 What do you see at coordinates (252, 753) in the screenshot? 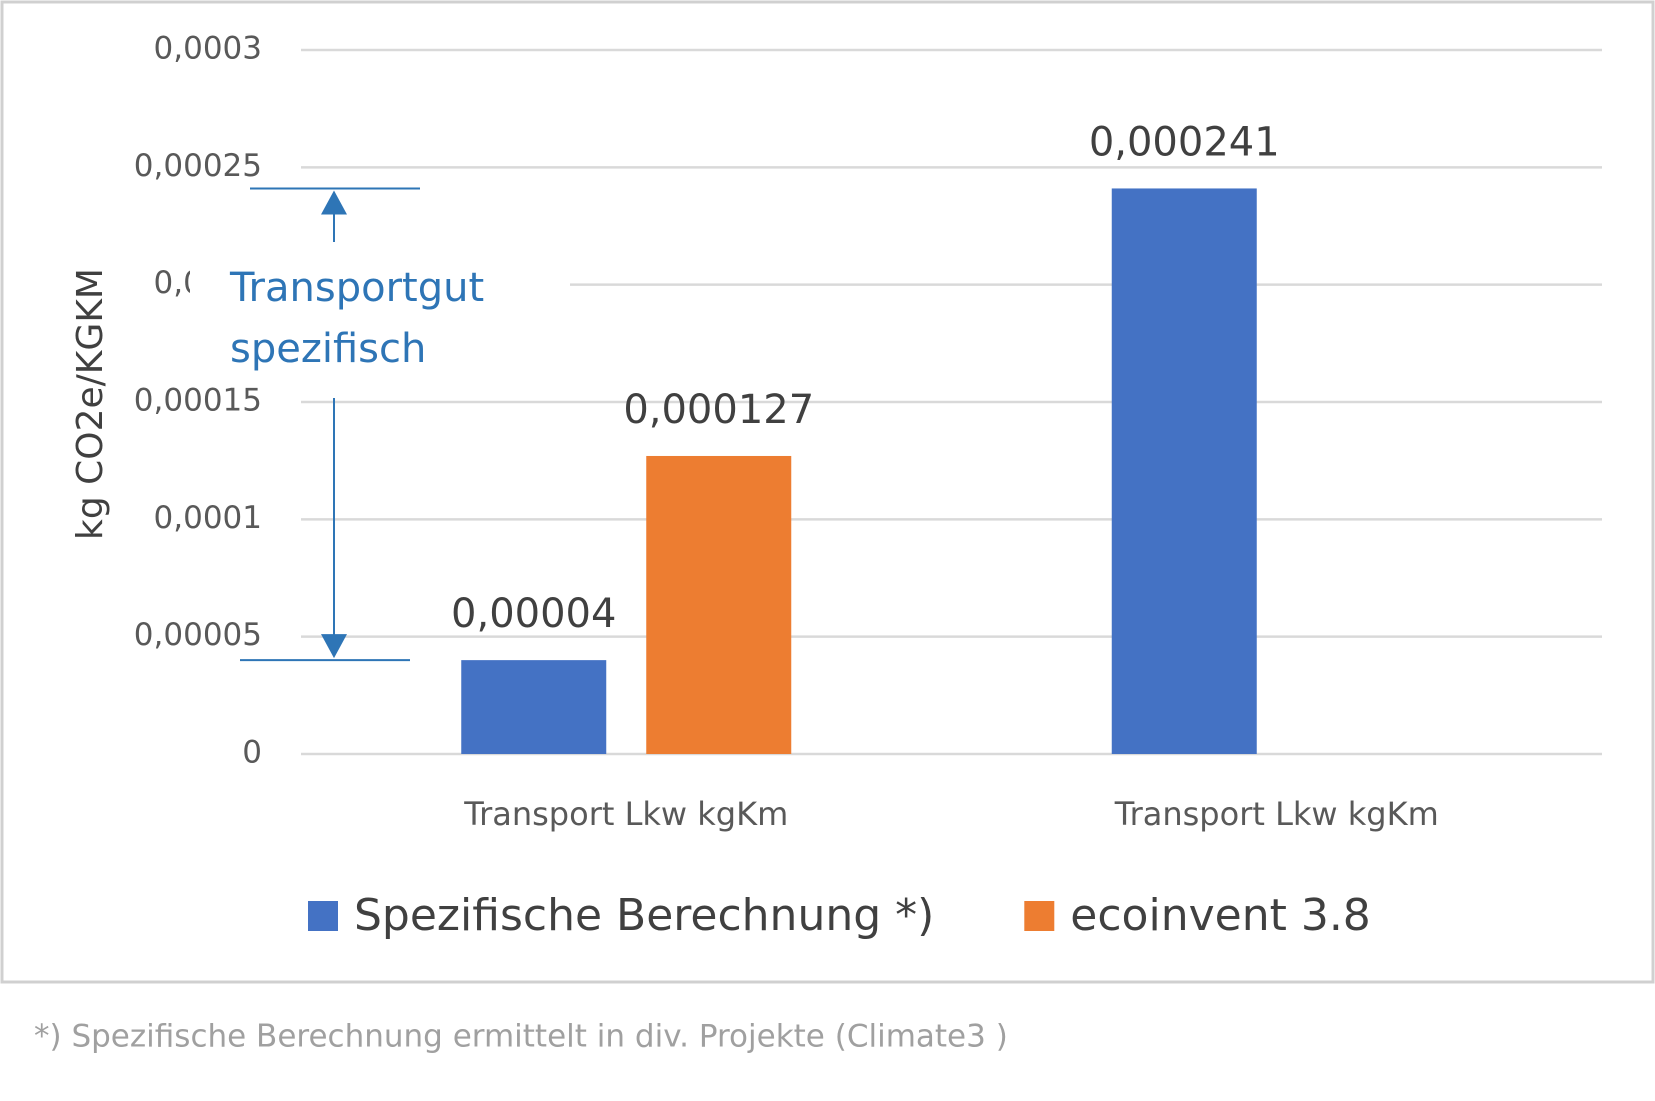
I see `y-tick-label: 0` at bounding box center [252, 753].